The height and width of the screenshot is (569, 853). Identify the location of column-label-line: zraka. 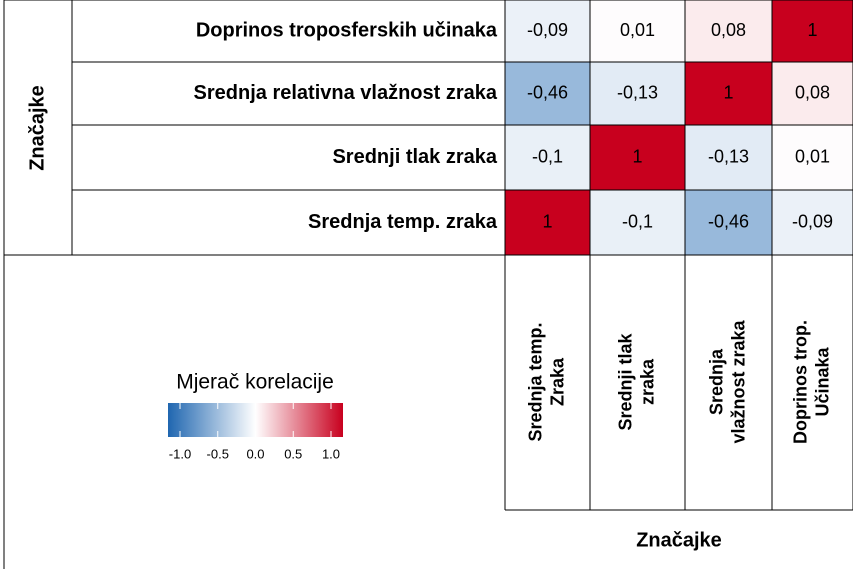
(647, 381).